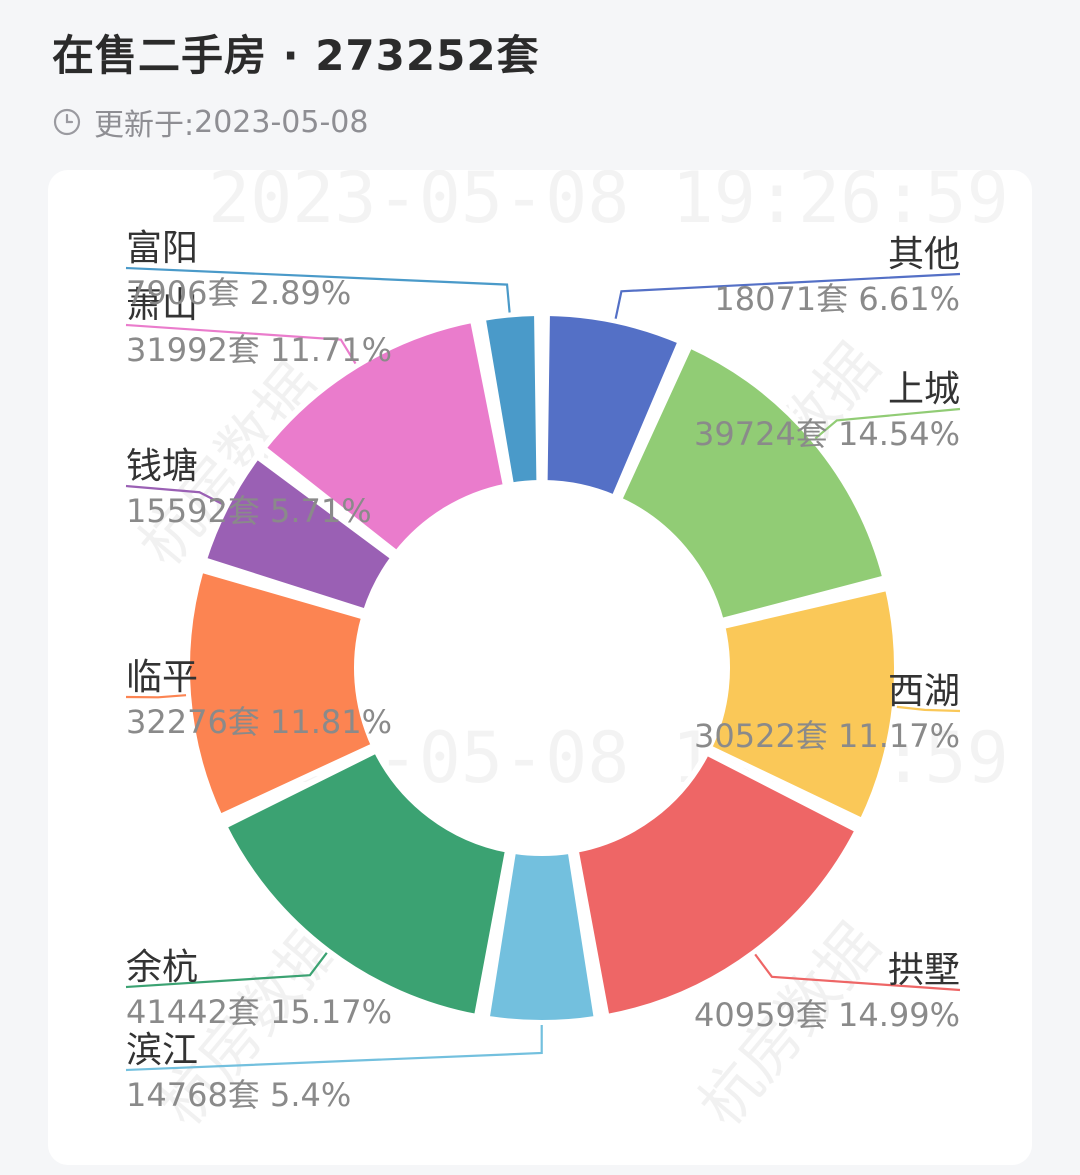 The image size is (1080, 1175). I want to click on page-title: 在售二手房 · 273252套, so click(296, 55).